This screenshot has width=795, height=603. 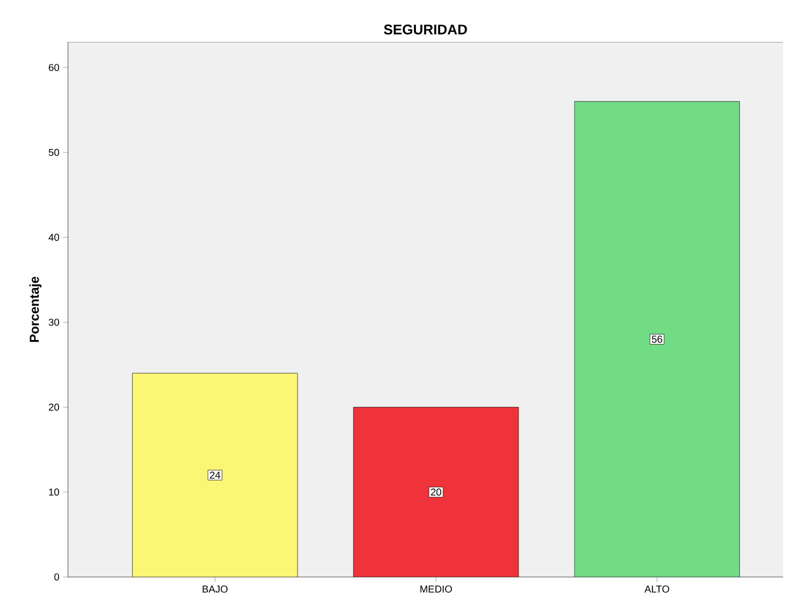 What do you see at coordinates (54, 237) in the screenshot?
I see `y-tick-label: 40` at bounding box center [54, 237].